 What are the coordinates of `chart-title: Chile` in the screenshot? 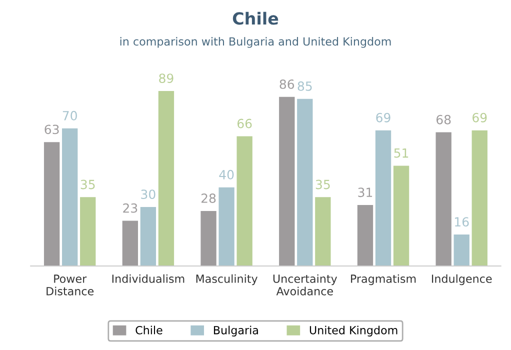 It's located at (255, 18).